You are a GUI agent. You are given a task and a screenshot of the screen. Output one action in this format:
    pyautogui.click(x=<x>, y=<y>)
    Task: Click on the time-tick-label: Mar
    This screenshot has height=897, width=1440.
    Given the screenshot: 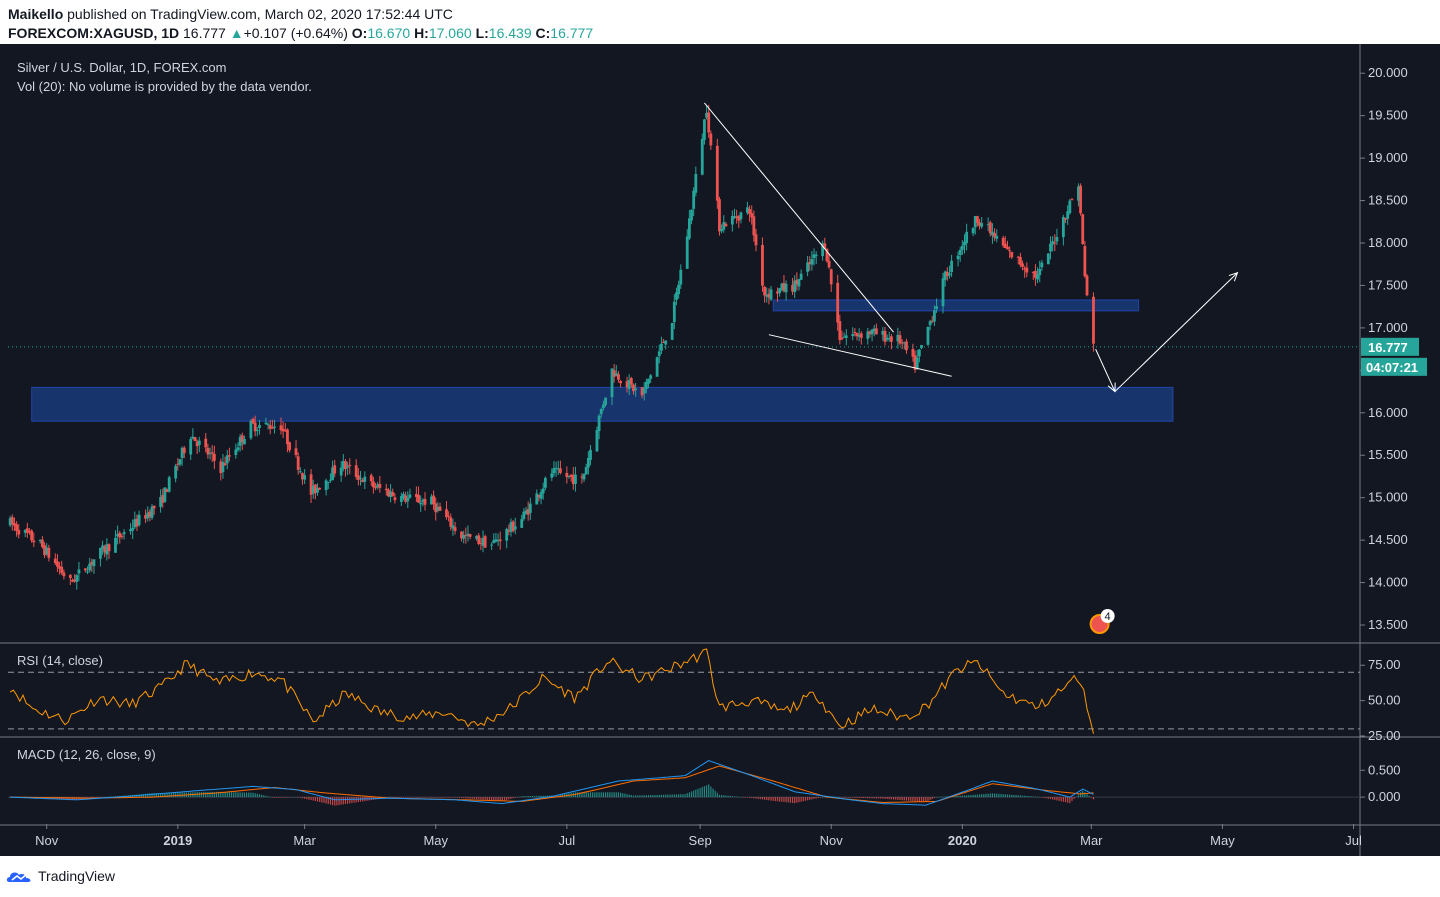 What is the action you would take?
    pyautogui.click(x=304, y=840)
    